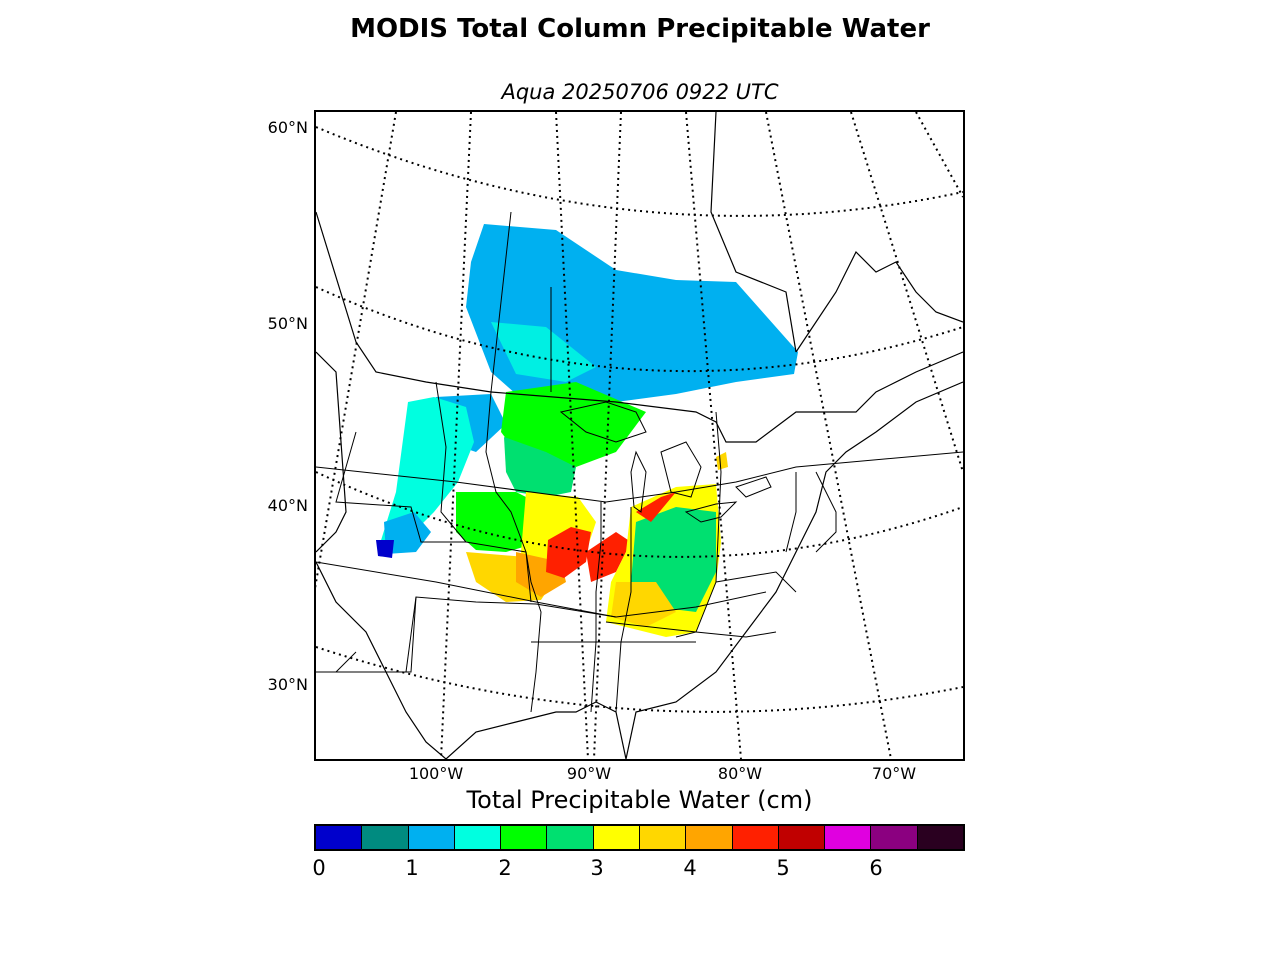 This screenshot has width=1280, height=960. What do you see at coordinates (783, 868) in the screenshot?
I see `colorbar-tick-5: 5` at bounding box center [783, 868].